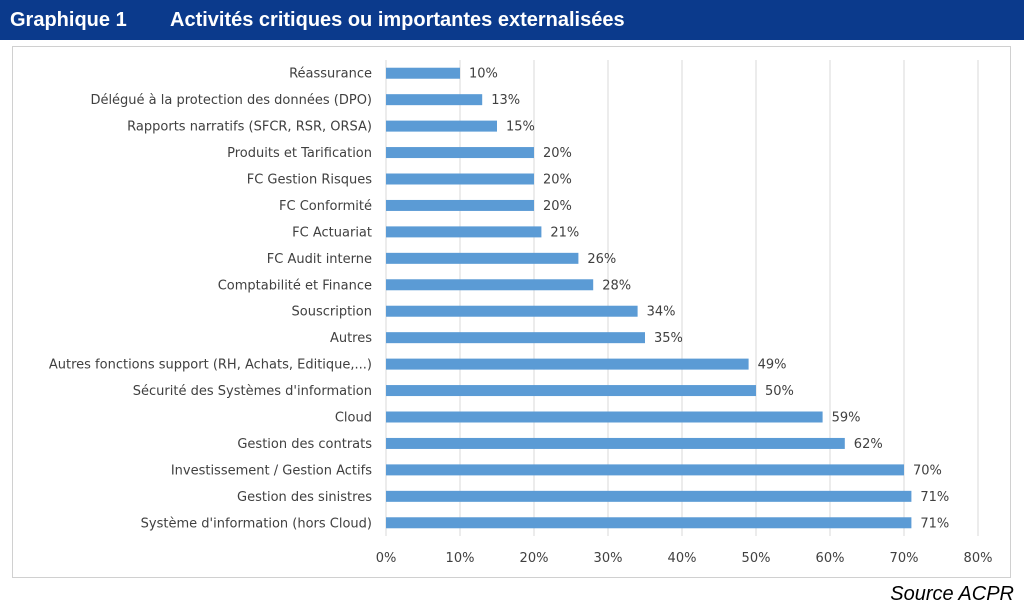  What do you see at coordinates (601, 259) in the screenshot?
I see `data-label: 26%` at bounding box center [601, 259].